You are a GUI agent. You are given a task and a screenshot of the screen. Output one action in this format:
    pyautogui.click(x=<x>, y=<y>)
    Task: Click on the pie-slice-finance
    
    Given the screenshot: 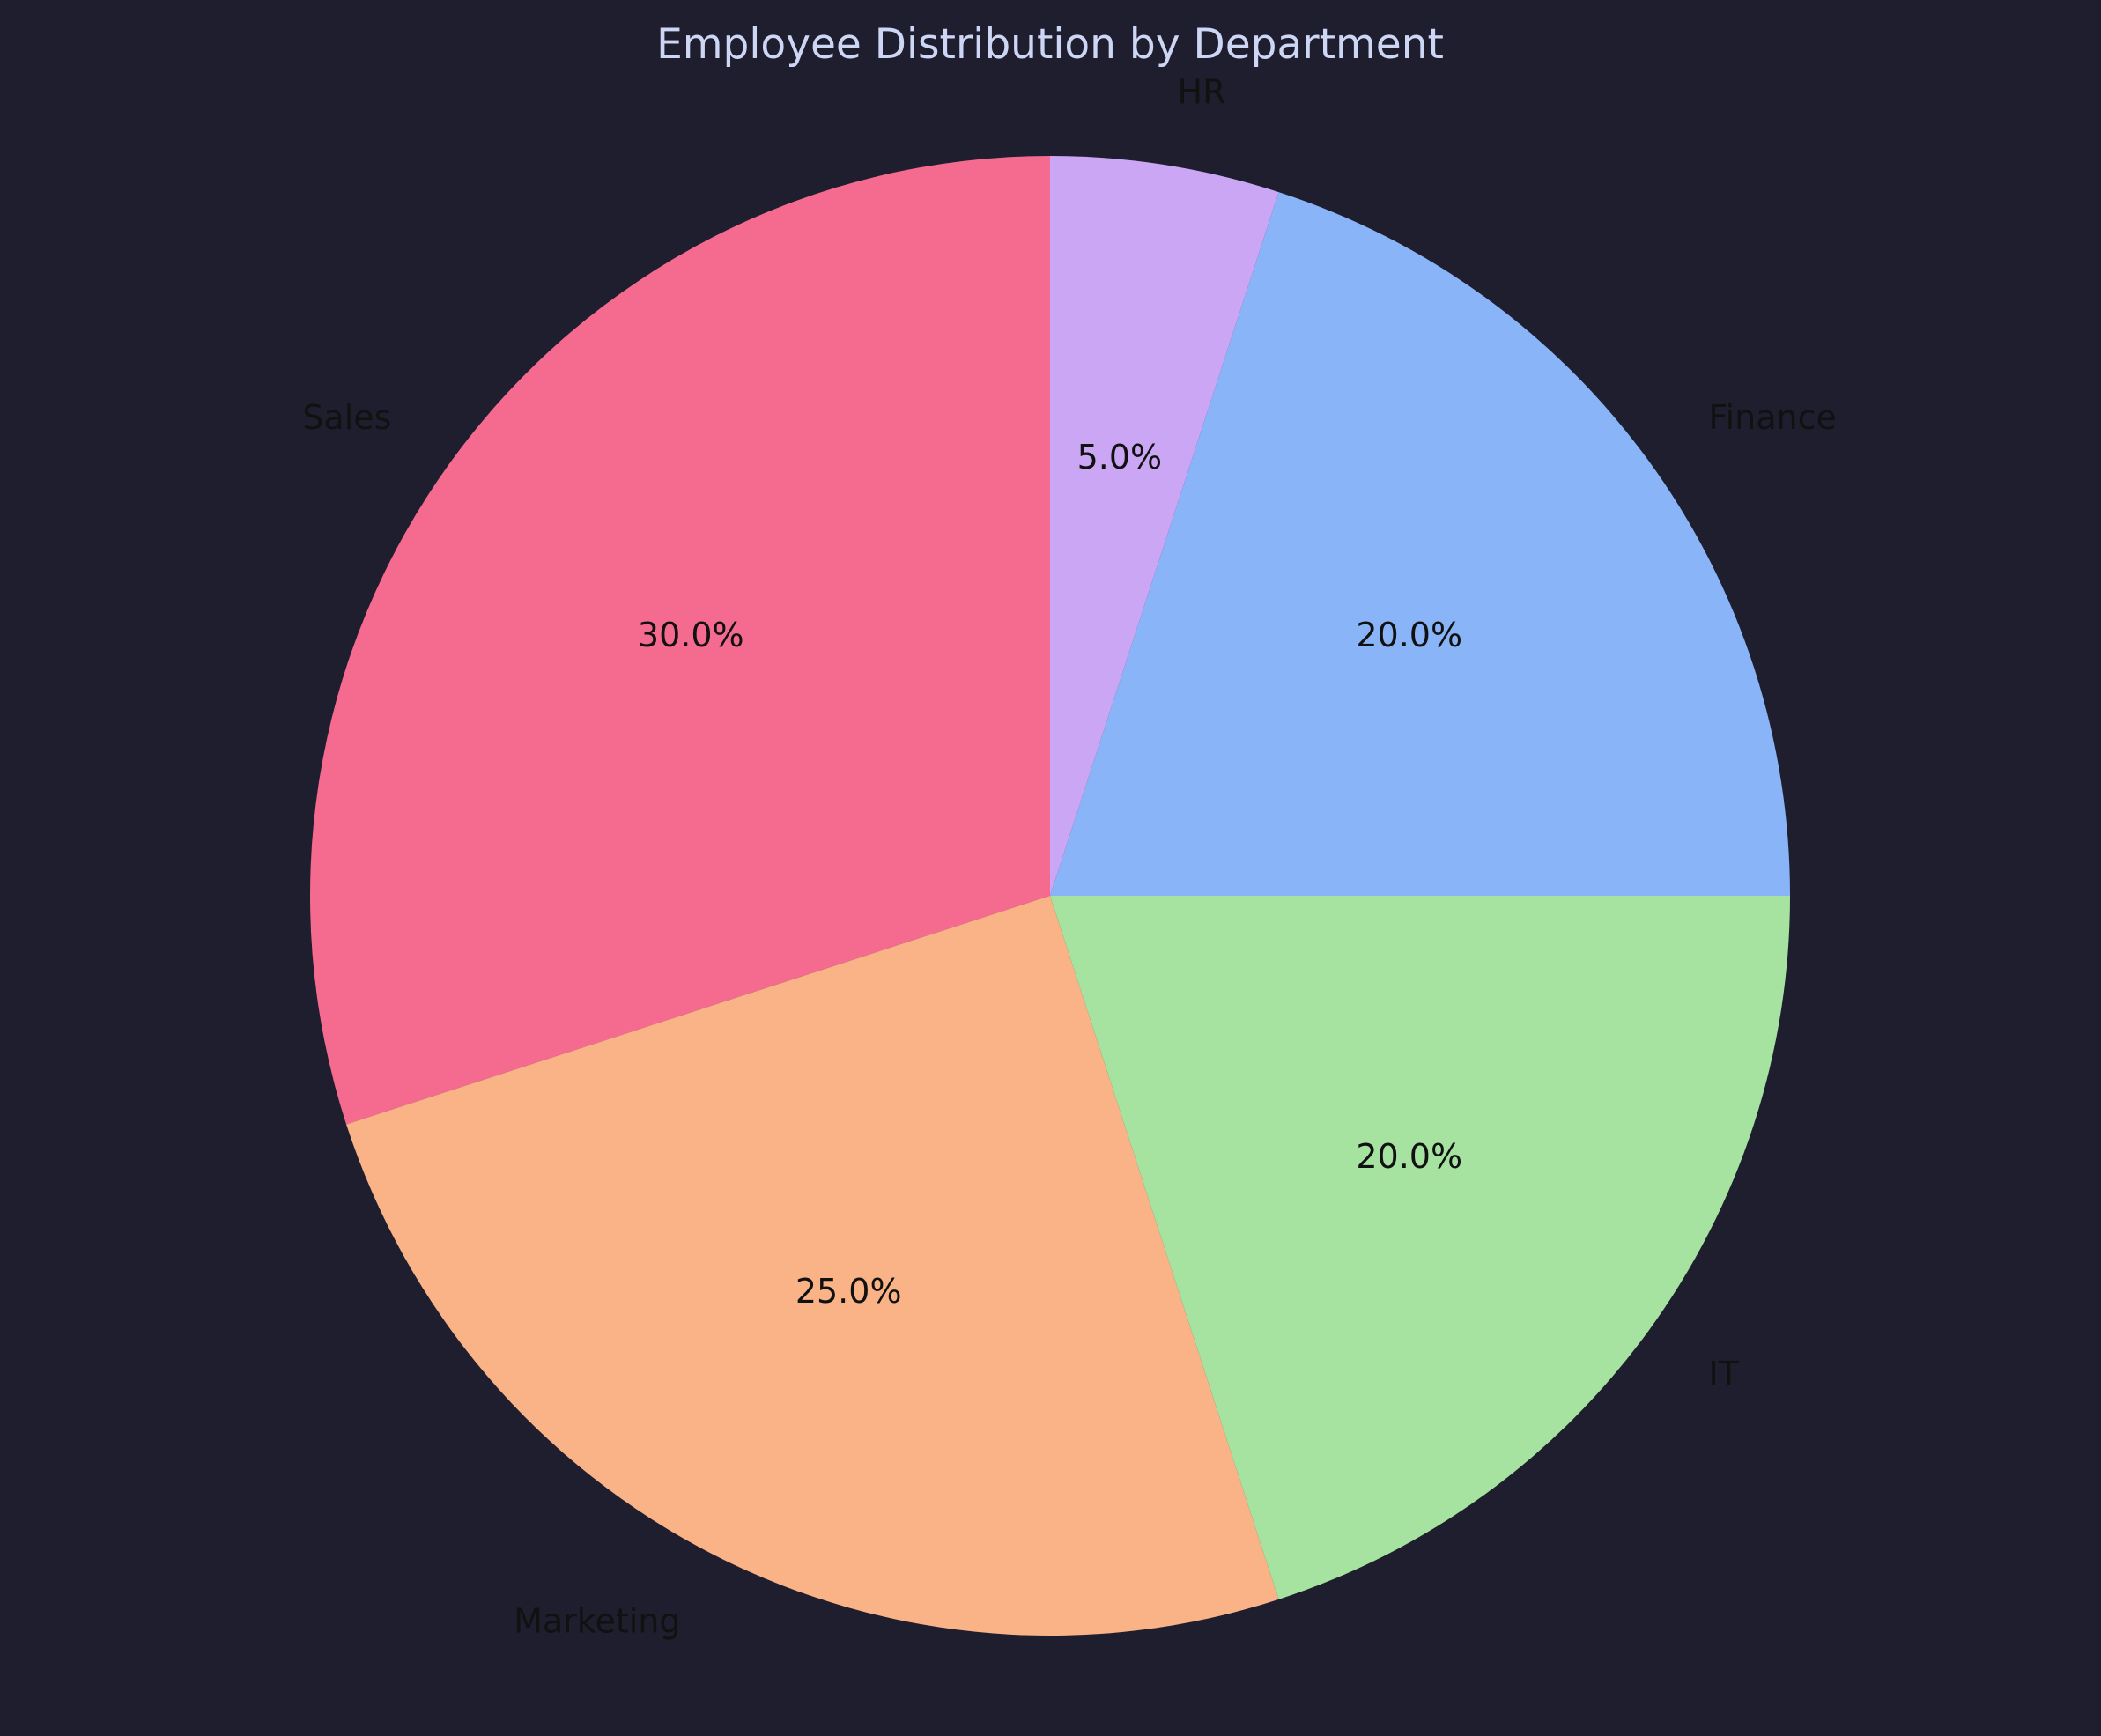 What is the action you would take?
    pyautogui.click(x=1420, y=544)
    